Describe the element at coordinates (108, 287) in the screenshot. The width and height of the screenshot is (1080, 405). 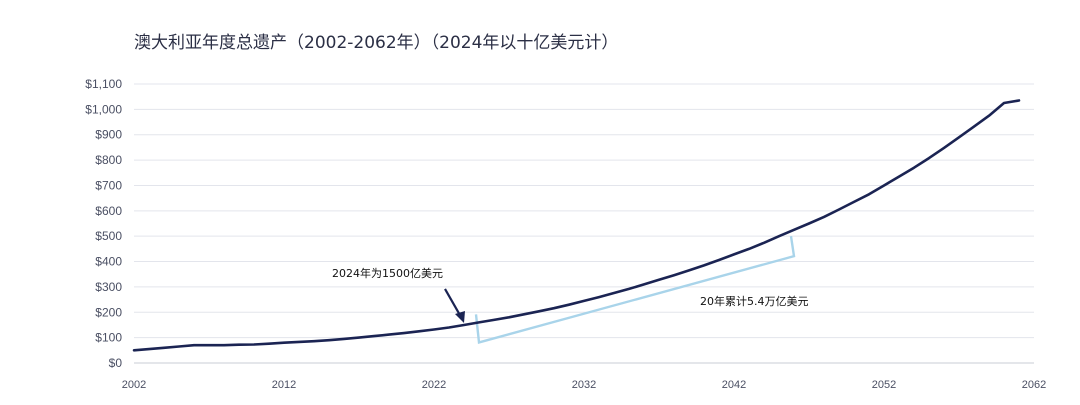
I see `y-tick-label: $300` at that location.